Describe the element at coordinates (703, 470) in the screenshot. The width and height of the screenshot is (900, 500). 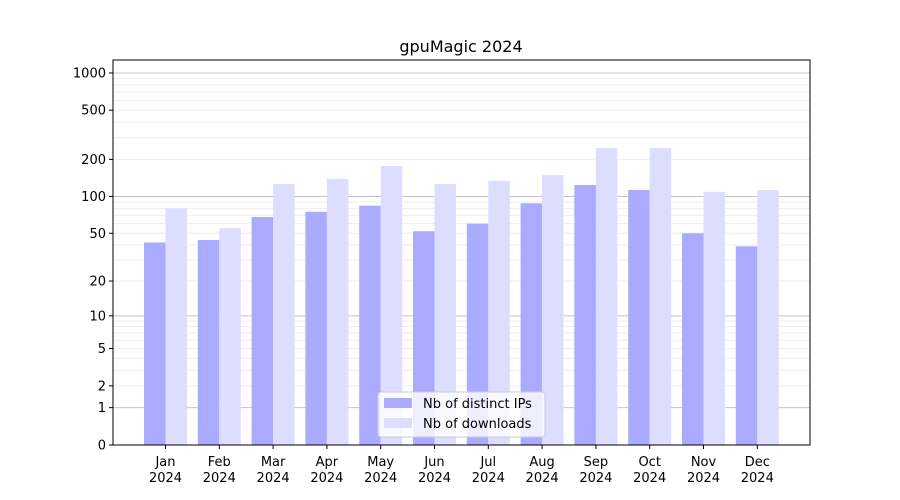
I see `x-tick-label: Nov 2024` at that location.